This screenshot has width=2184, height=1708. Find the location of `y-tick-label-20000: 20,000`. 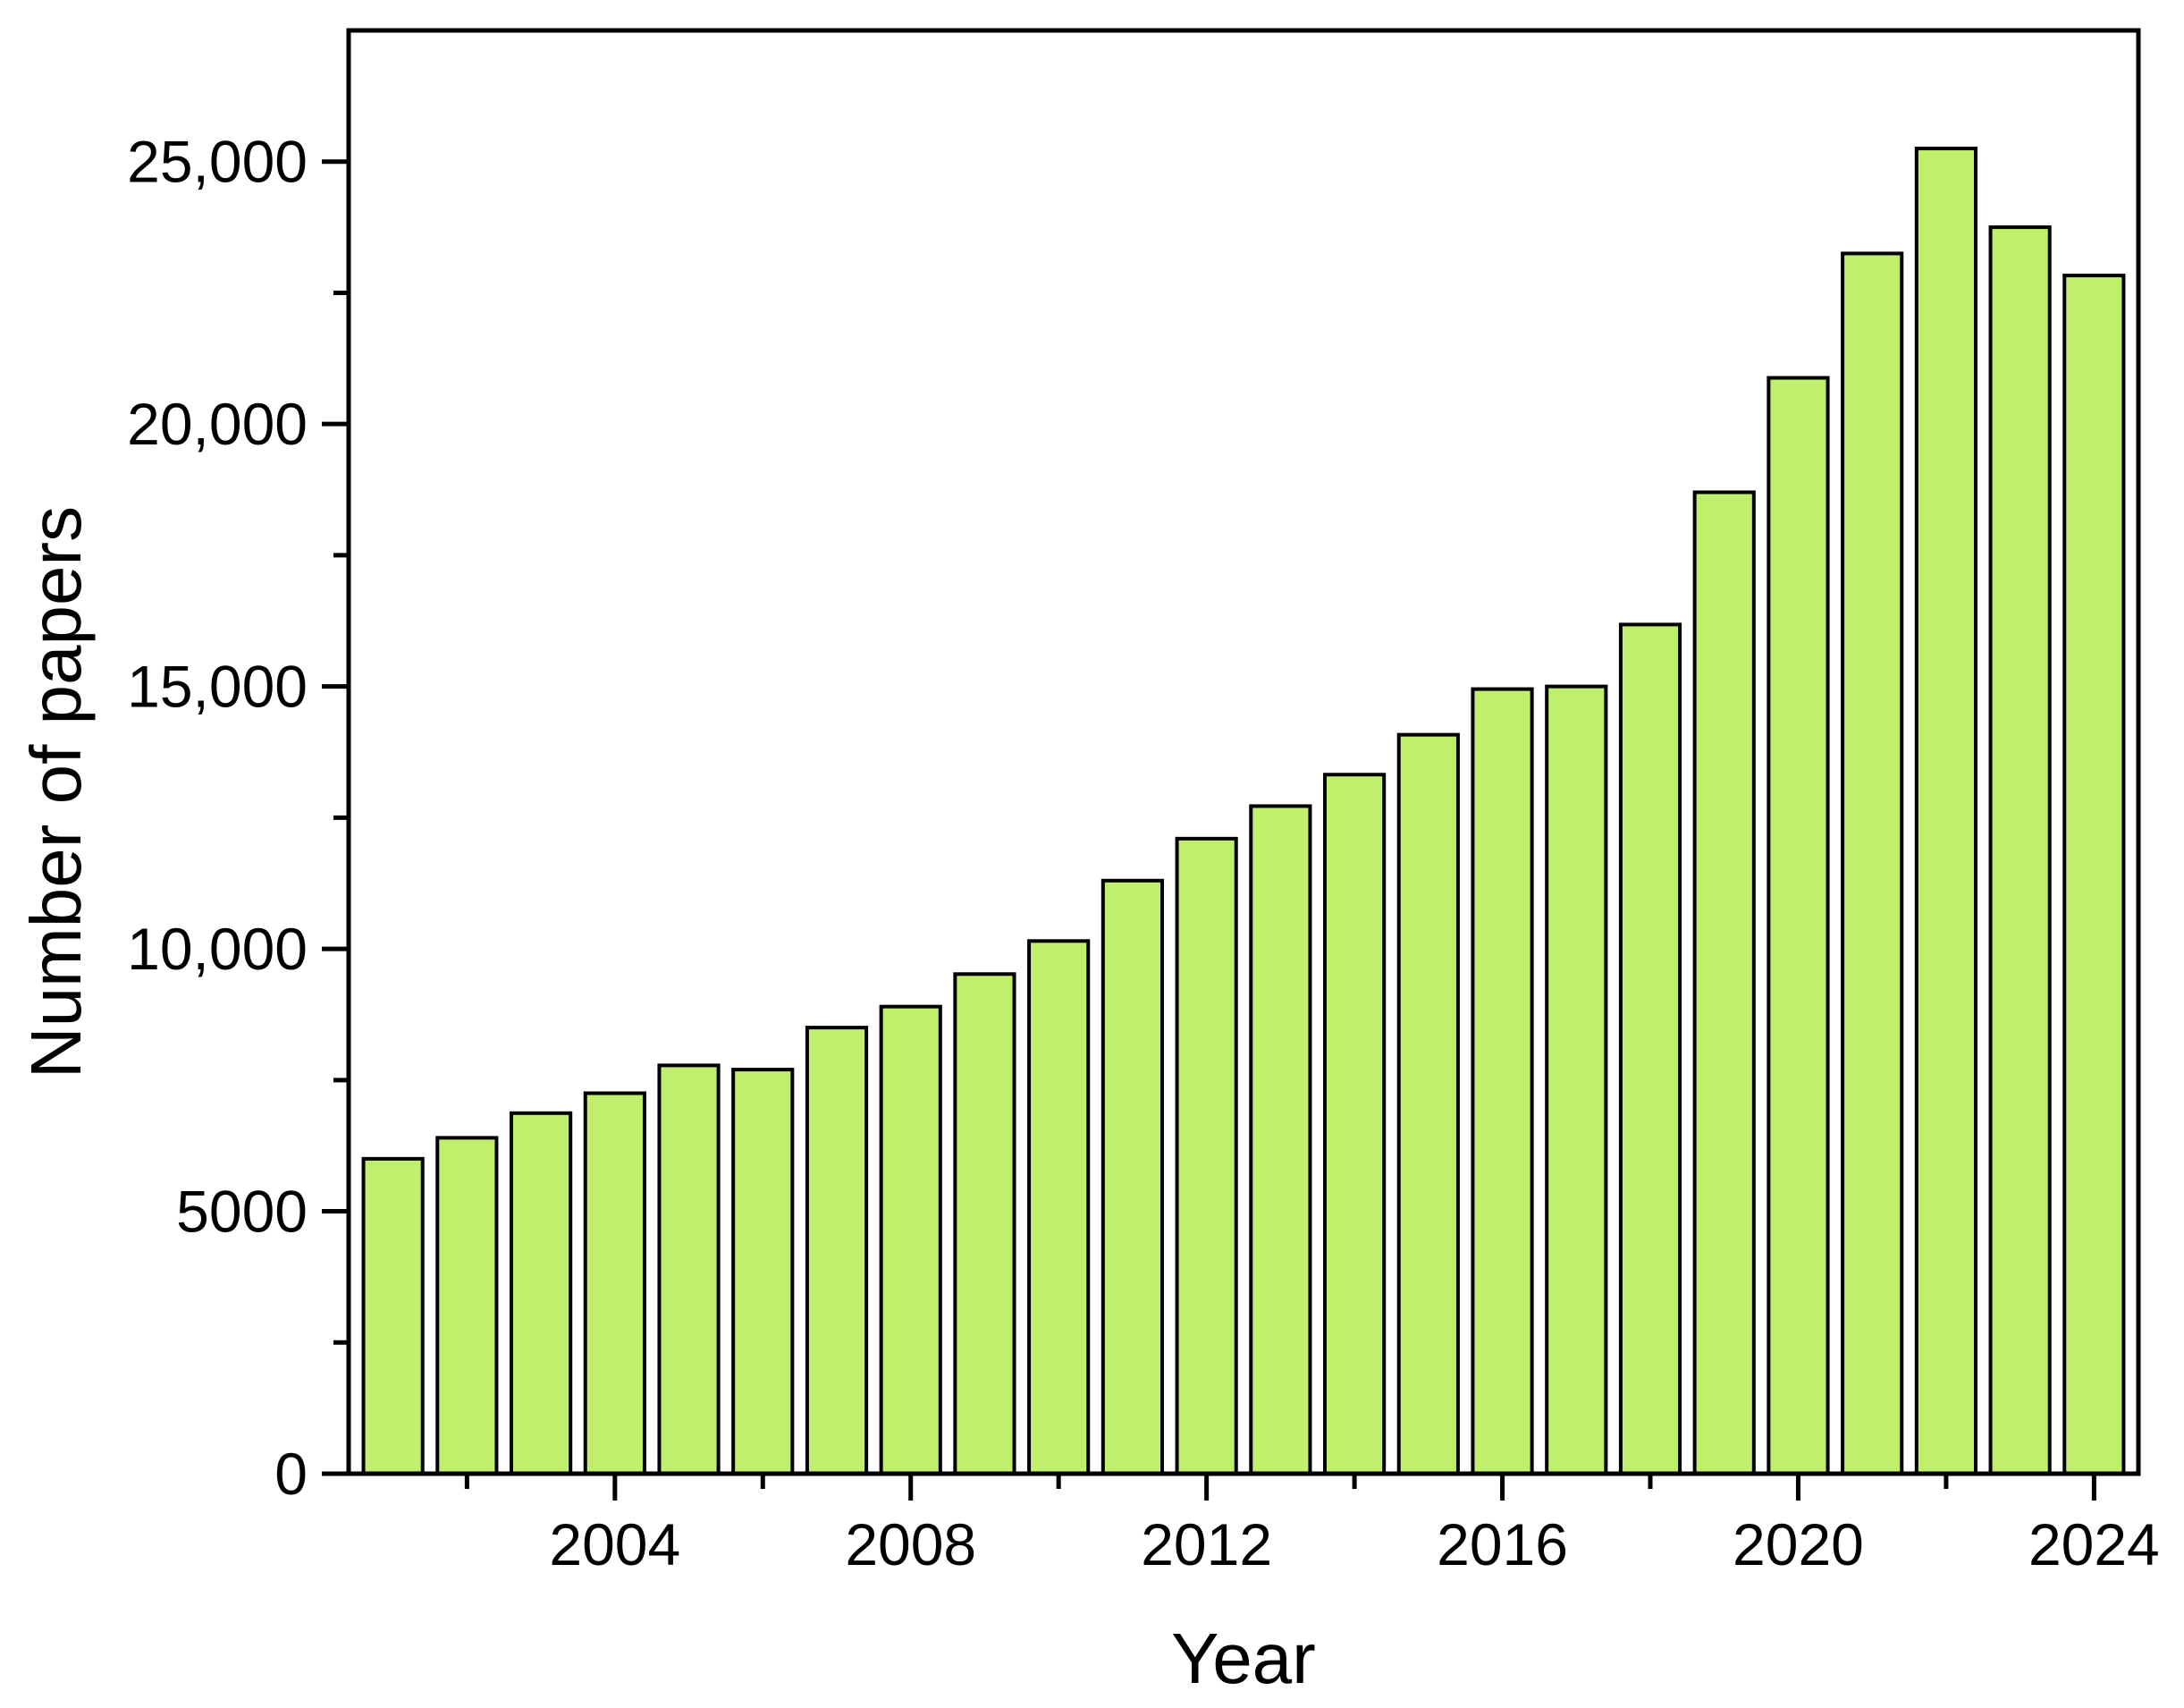

y-tick-label-20000: 20,000 is located at coordinates (217, 424).